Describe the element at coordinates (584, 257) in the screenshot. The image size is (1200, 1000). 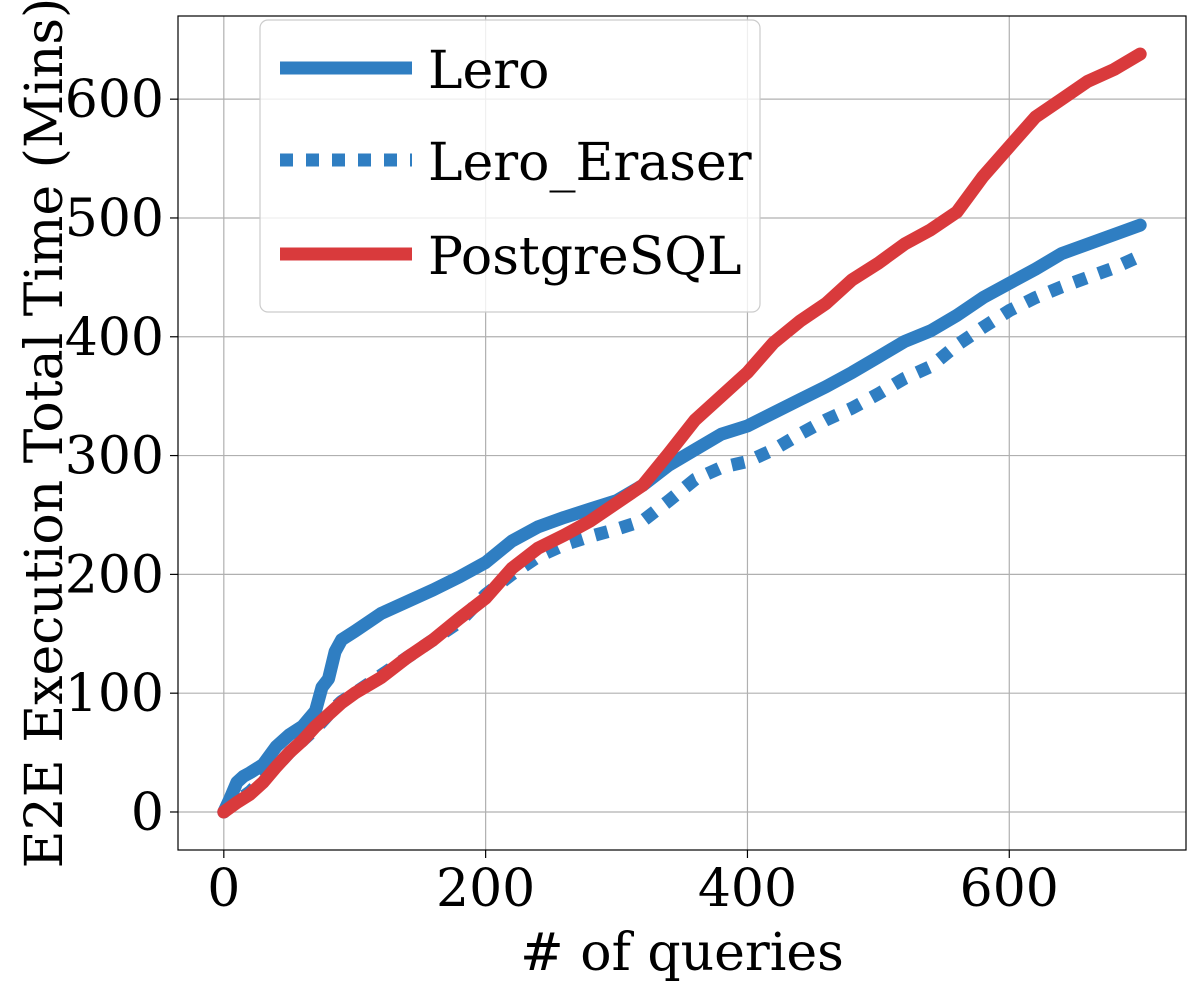
I see `legend-label-postgresql: PostgreSQL` at that location.